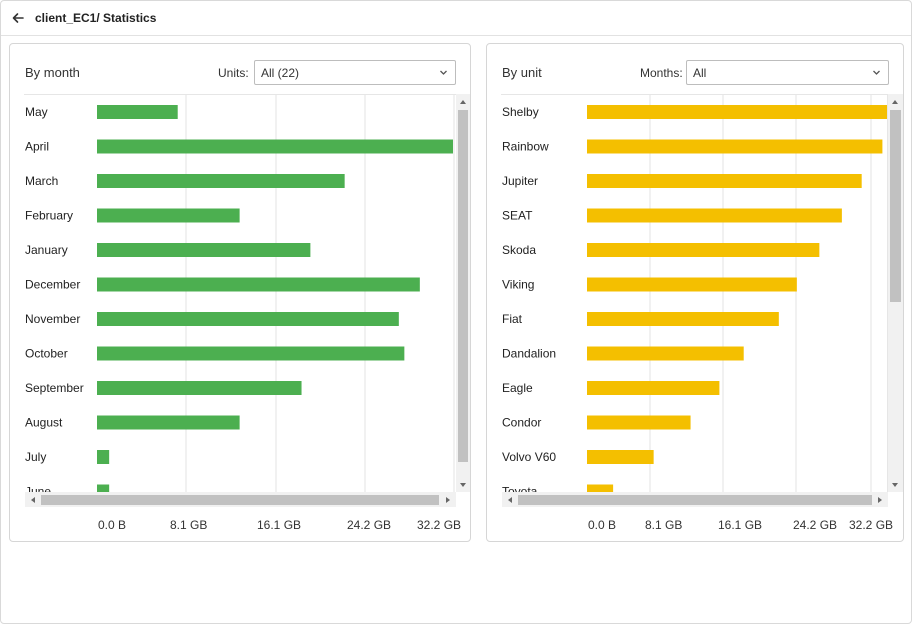  I want to click on panel-title: By month, so click(52, 72).